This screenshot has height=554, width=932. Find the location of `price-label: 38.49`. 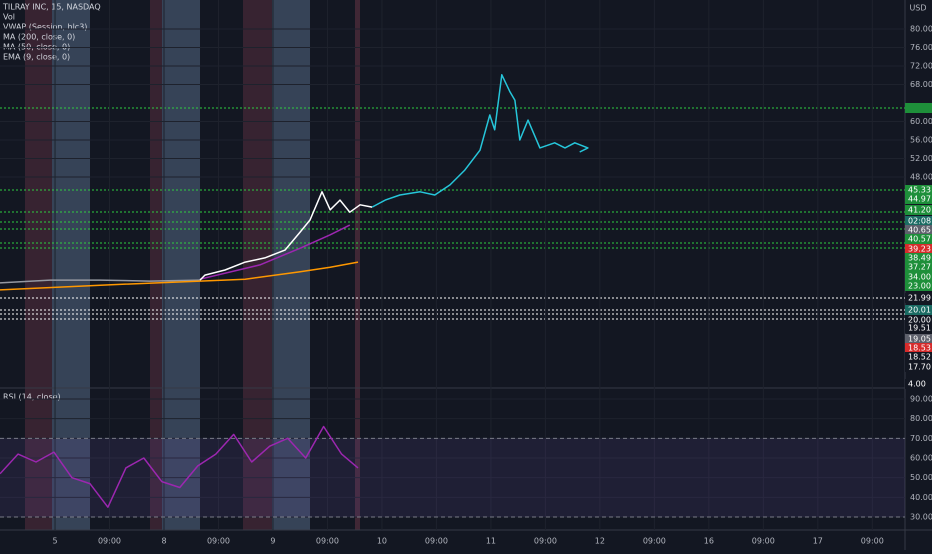

price-label: 38.49 is located at coordinates (919, 258).